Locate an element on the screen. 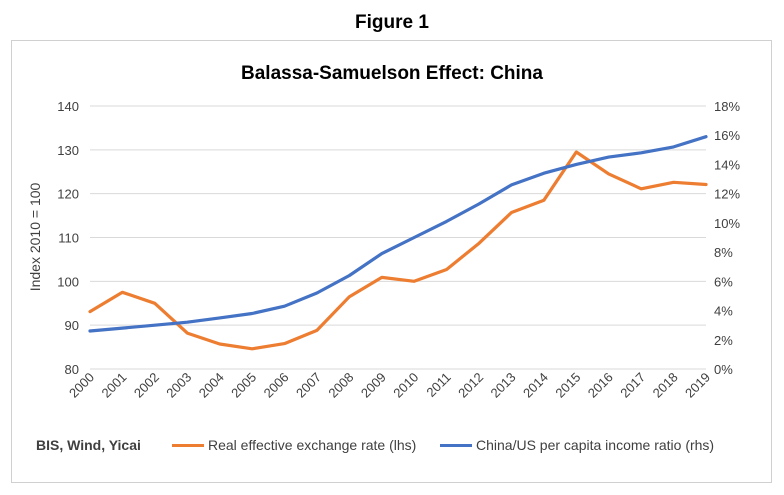 This screenshot has height=495, width=784. y-left-tick-label: 140 is located at coordinates (68, 106).